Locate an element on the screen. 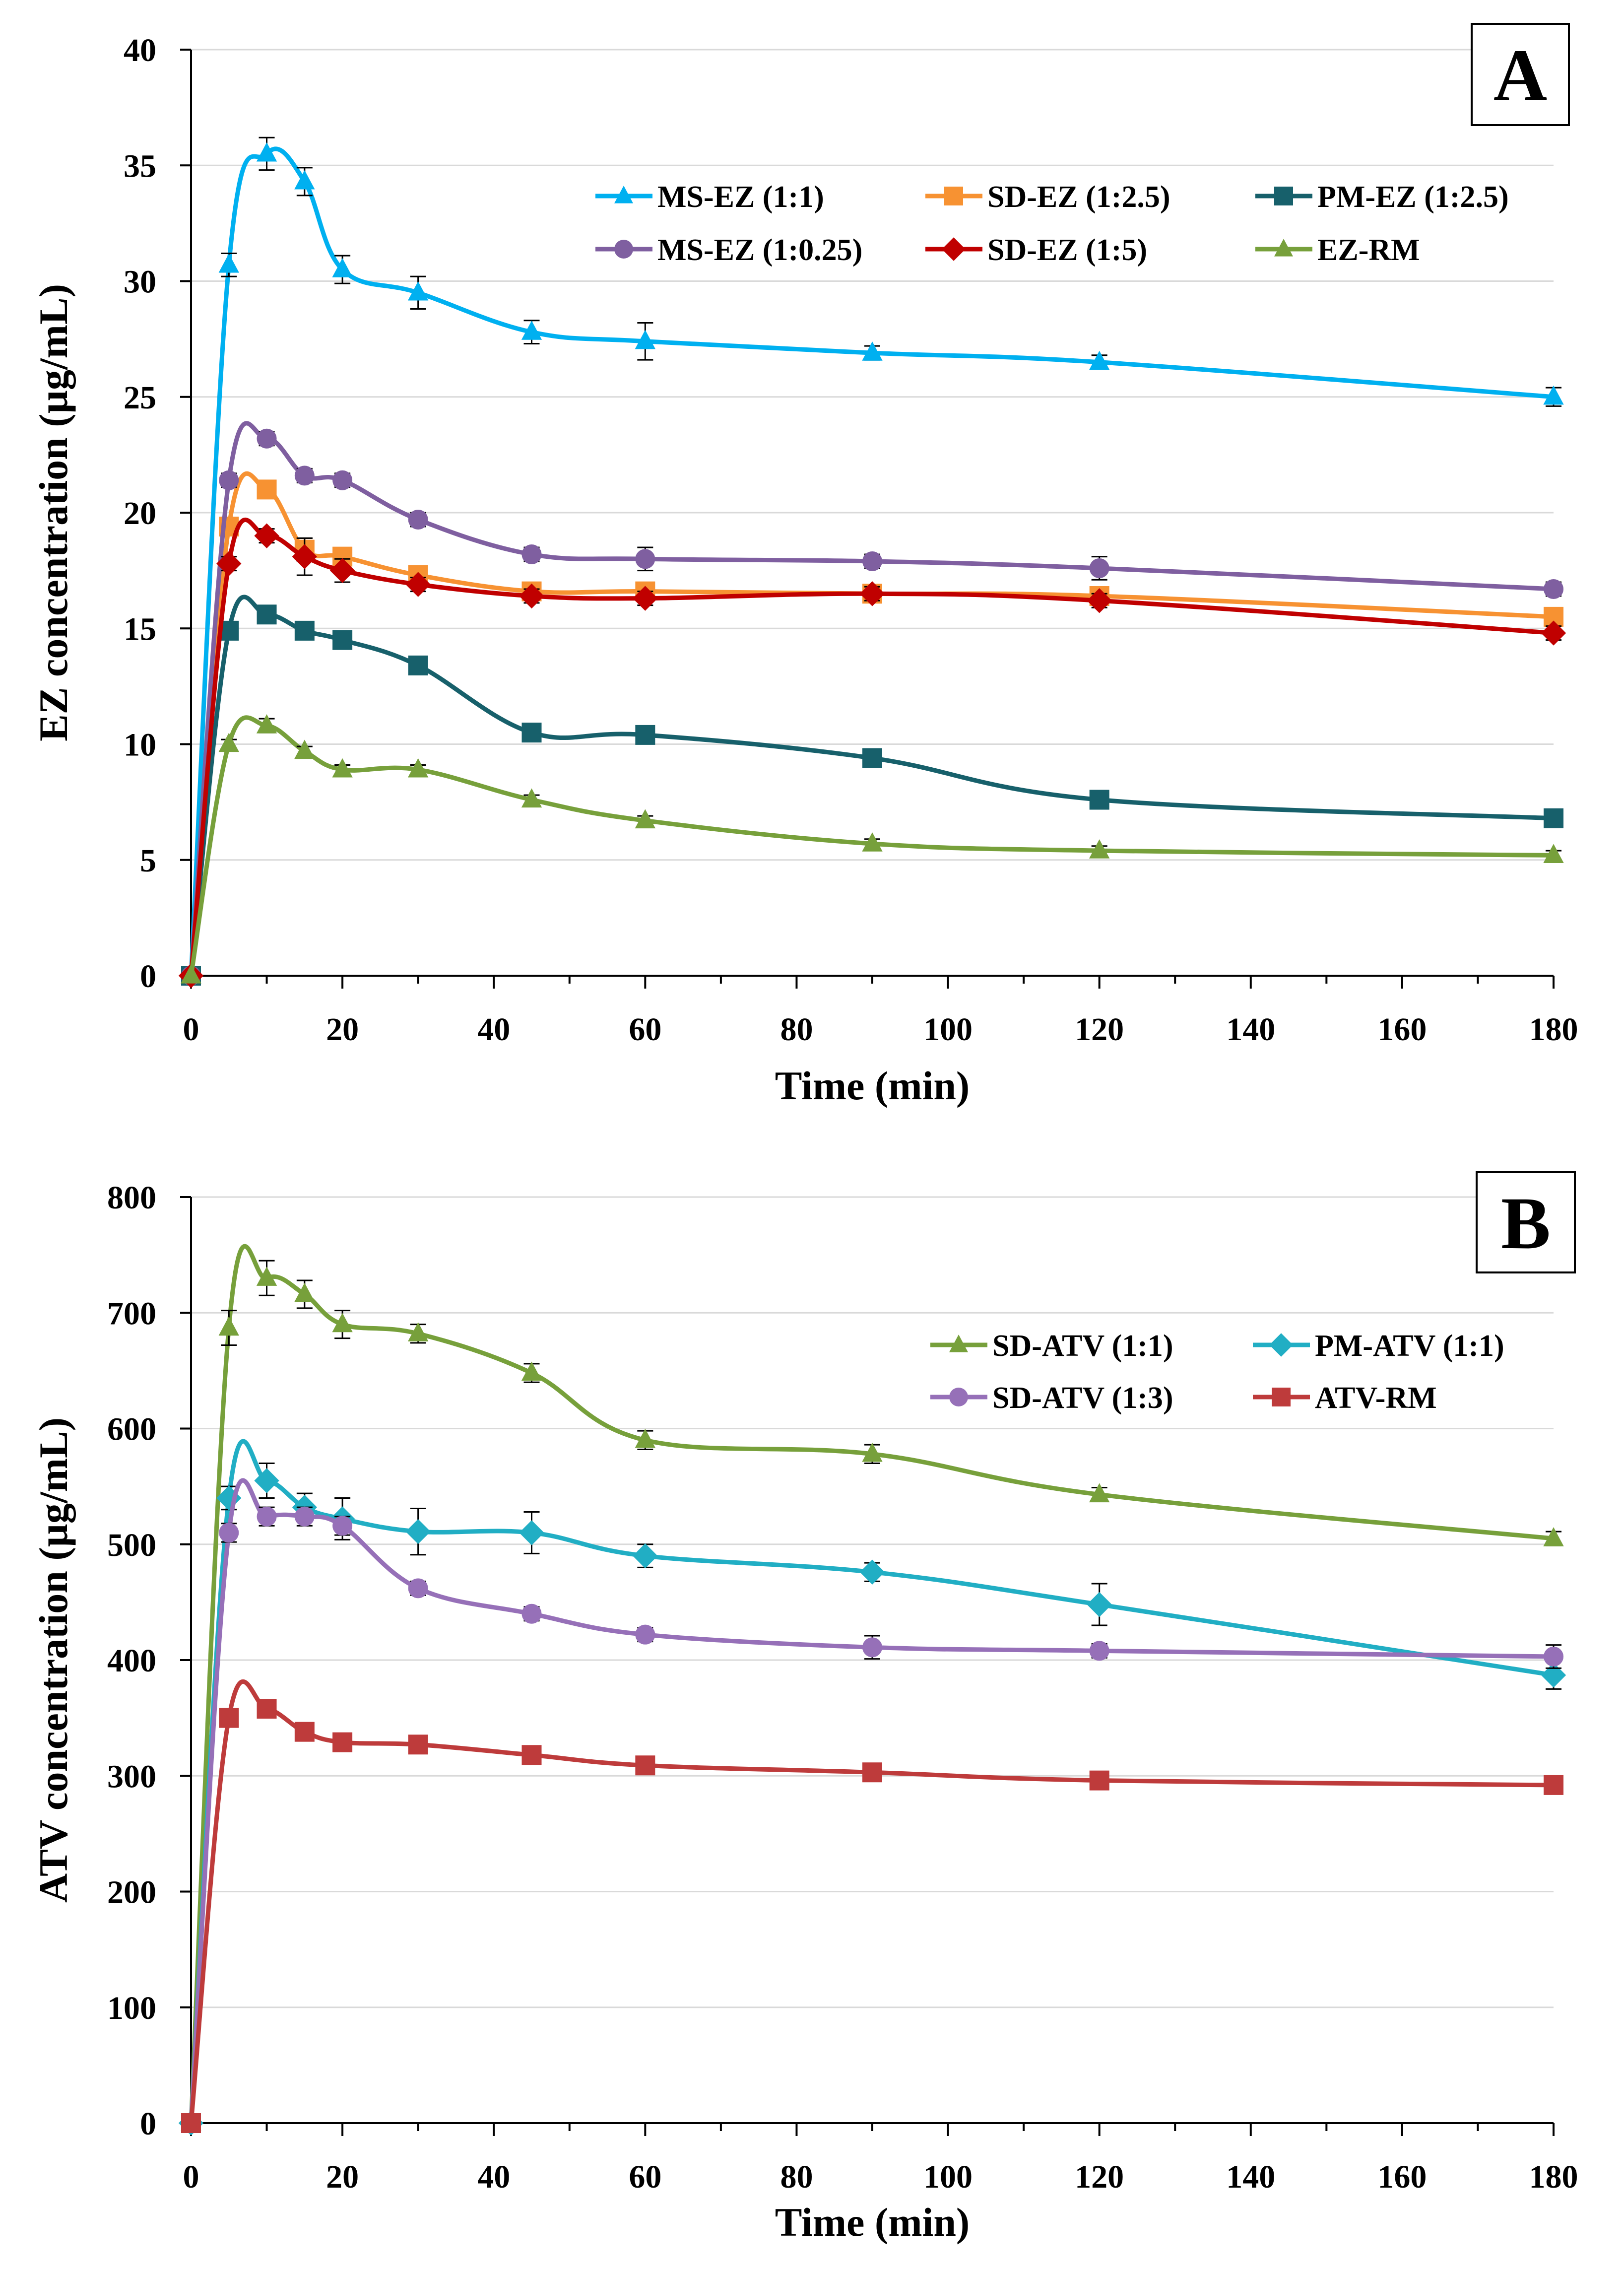 This screenshot has width=1624, height=2270. legend-item-ez-rm: EZ-RM is located at coordinates (1337, 250).